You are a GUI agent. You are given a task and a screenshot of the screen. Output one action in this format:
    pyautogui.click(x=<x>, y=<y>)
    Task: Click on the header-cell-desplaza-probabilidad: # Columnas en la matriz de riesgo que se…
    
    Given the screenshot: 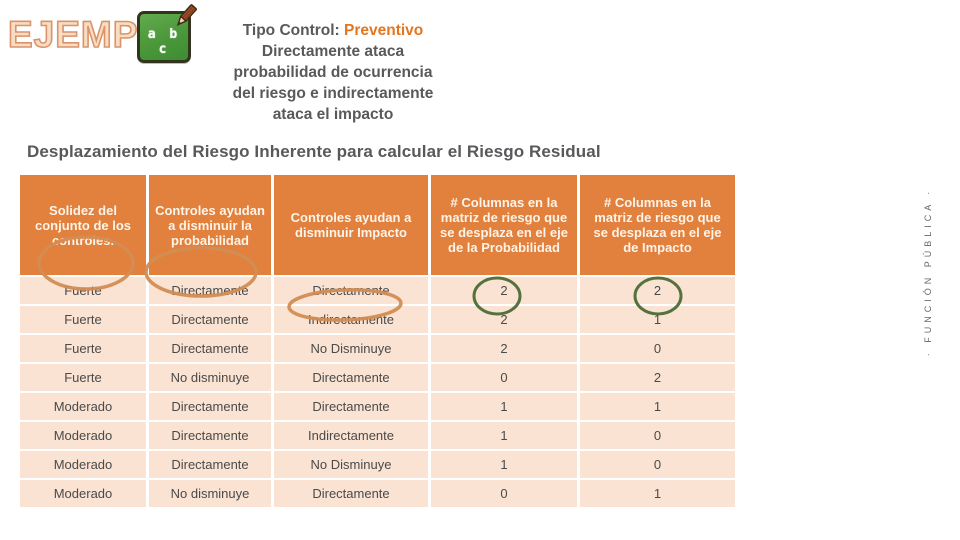 What is the action you would take?
    pyautogui.click(x=504, y=225)
    